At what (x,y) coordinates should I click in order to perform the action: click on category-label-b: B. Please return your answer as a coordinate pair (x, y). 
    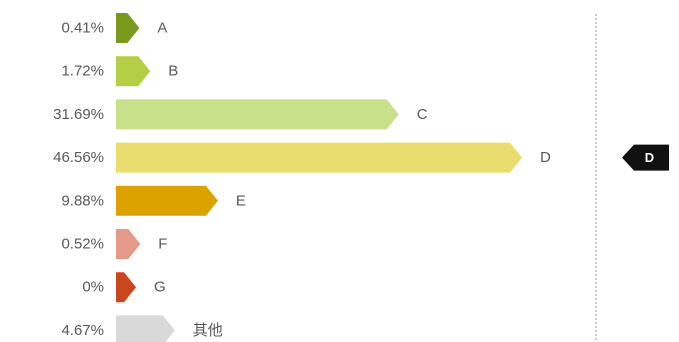
    Looking at the image, I should click on (173, 71).